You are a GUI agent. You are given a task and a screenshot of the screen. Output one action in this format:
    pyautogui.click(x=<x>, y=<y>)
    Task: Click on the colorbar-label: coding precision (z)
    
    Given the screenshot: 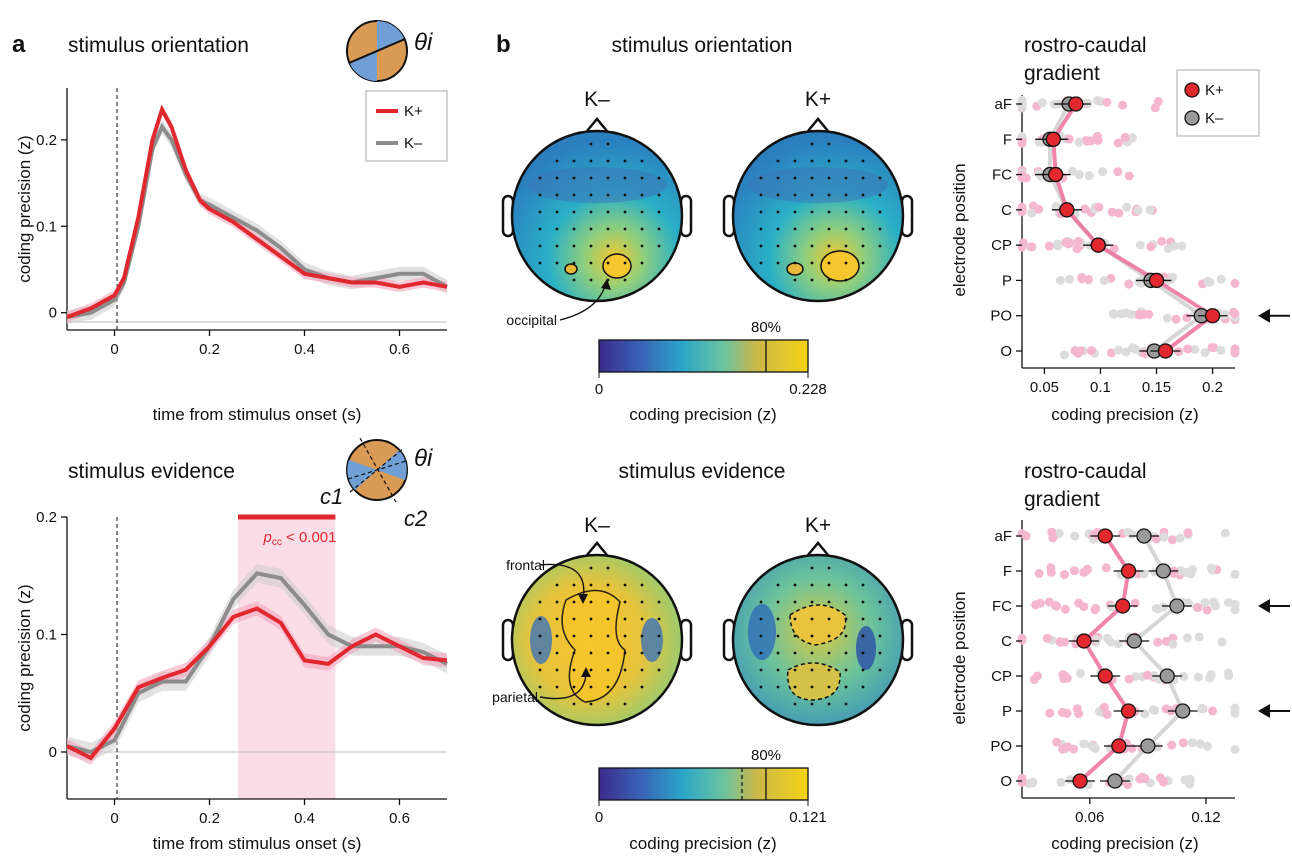 What is the action you would take?
    pyautogui.click(x=702, y=843)
    